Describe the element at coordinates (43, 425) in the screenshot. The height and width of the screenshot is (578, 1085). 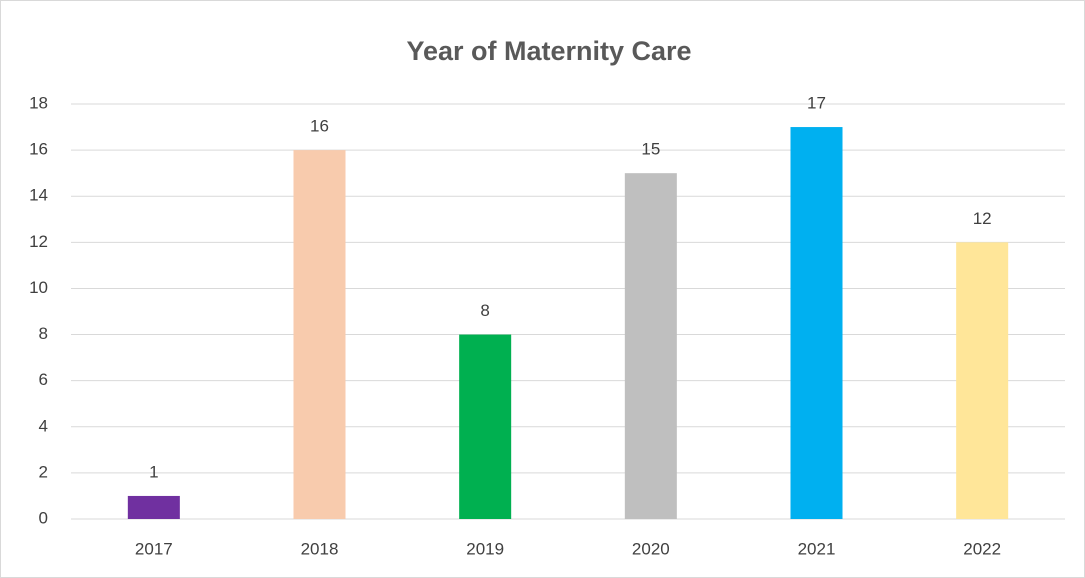
I see `y-tick-label: 4` at that location.